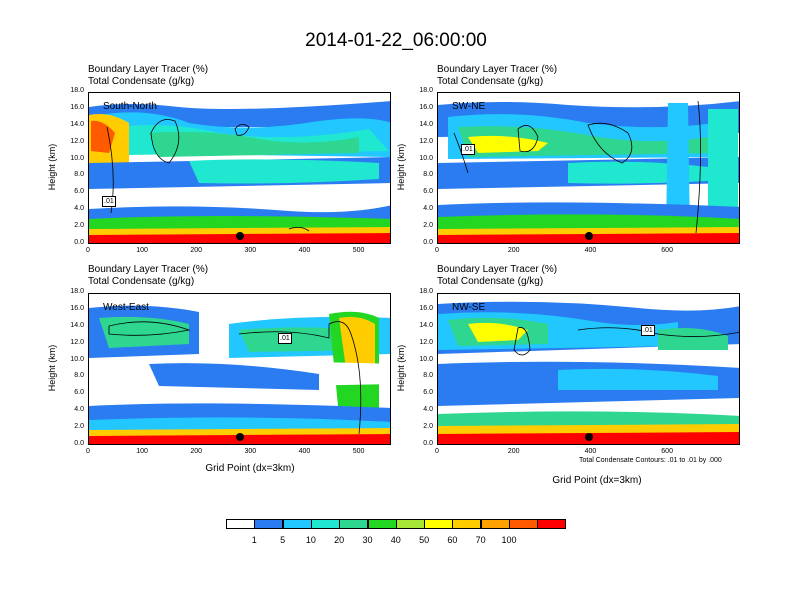  What do you see at coordinates (250, 468) in the screenshot?
I see `x-axis-label-left: Grid Point (dx=3km)` at bounding box center [250, 468].